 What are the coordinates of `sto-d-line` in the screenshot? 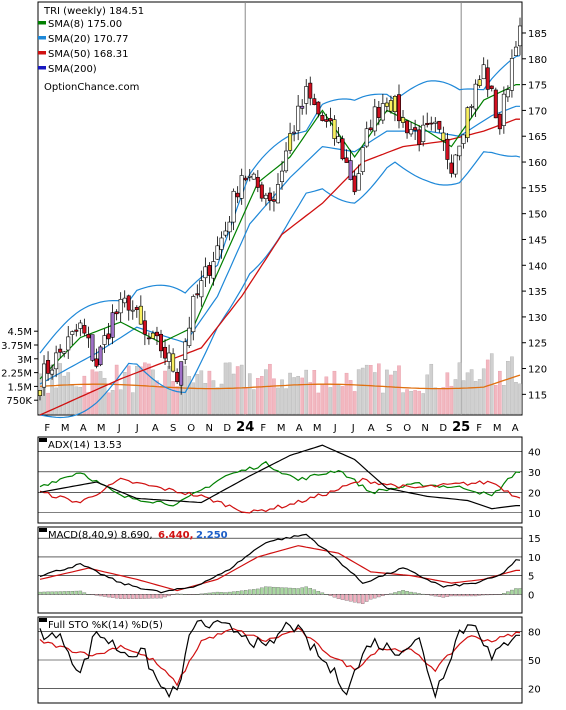 It's located at (280, 657).